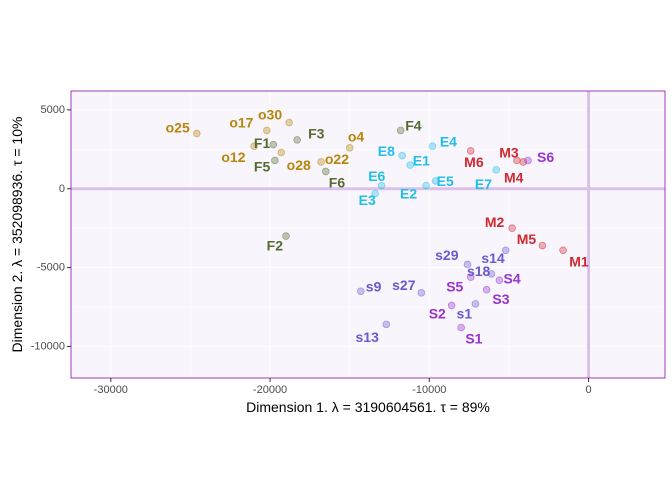 This screenshot has height=480, width=672. What do you see at coordinates (509, 153) in the screenshot?
I see `point-label: M3` at bounding box center [509, 153].